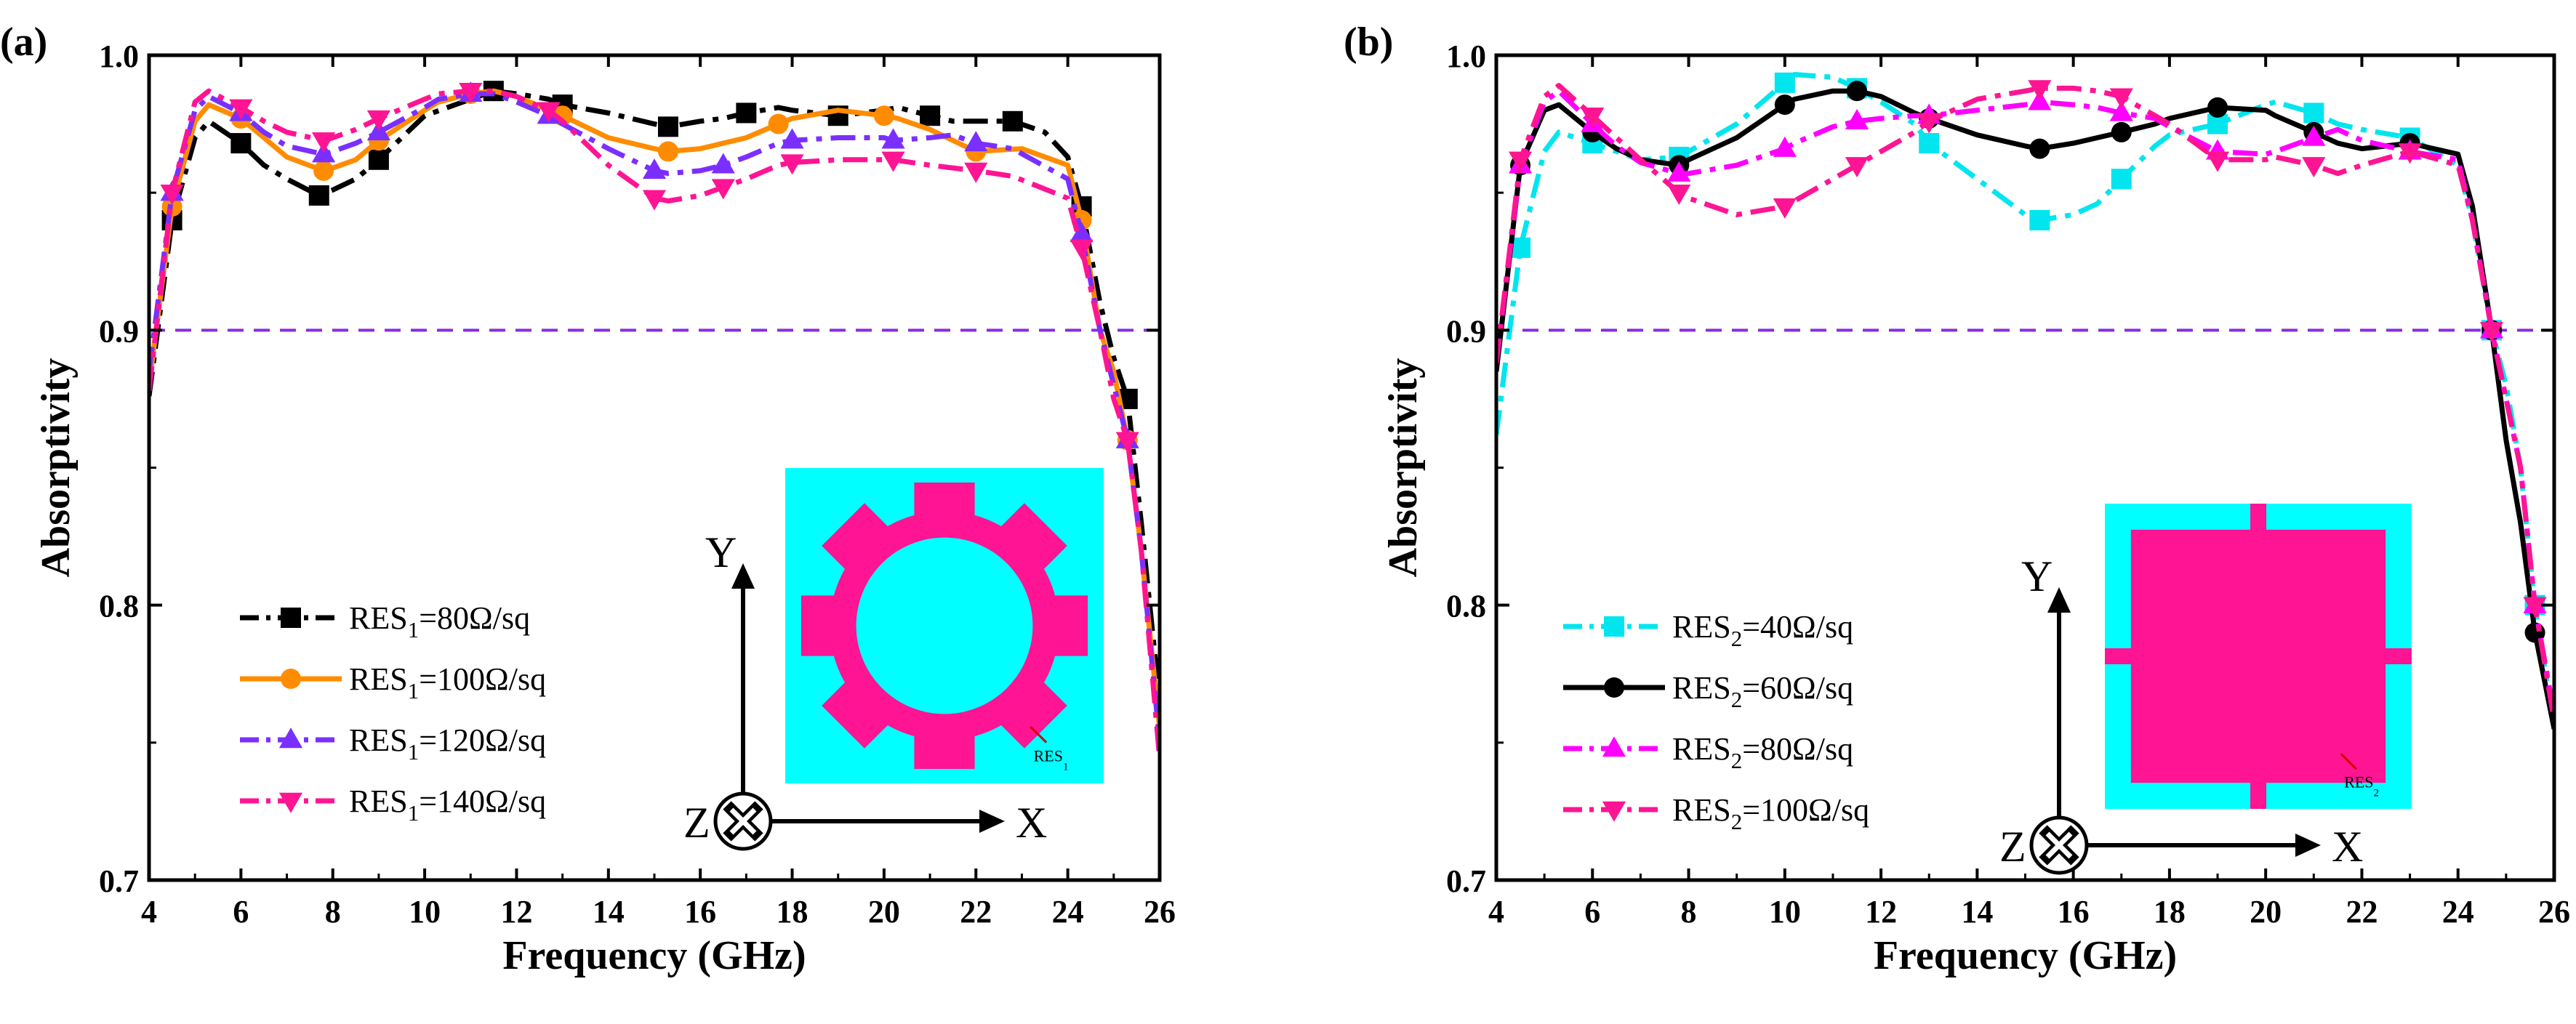 Image resolution: width=2576 pixels, height=1024 pixels. I want to click on unit-cell-inset: RES2, so click(2258, 656).